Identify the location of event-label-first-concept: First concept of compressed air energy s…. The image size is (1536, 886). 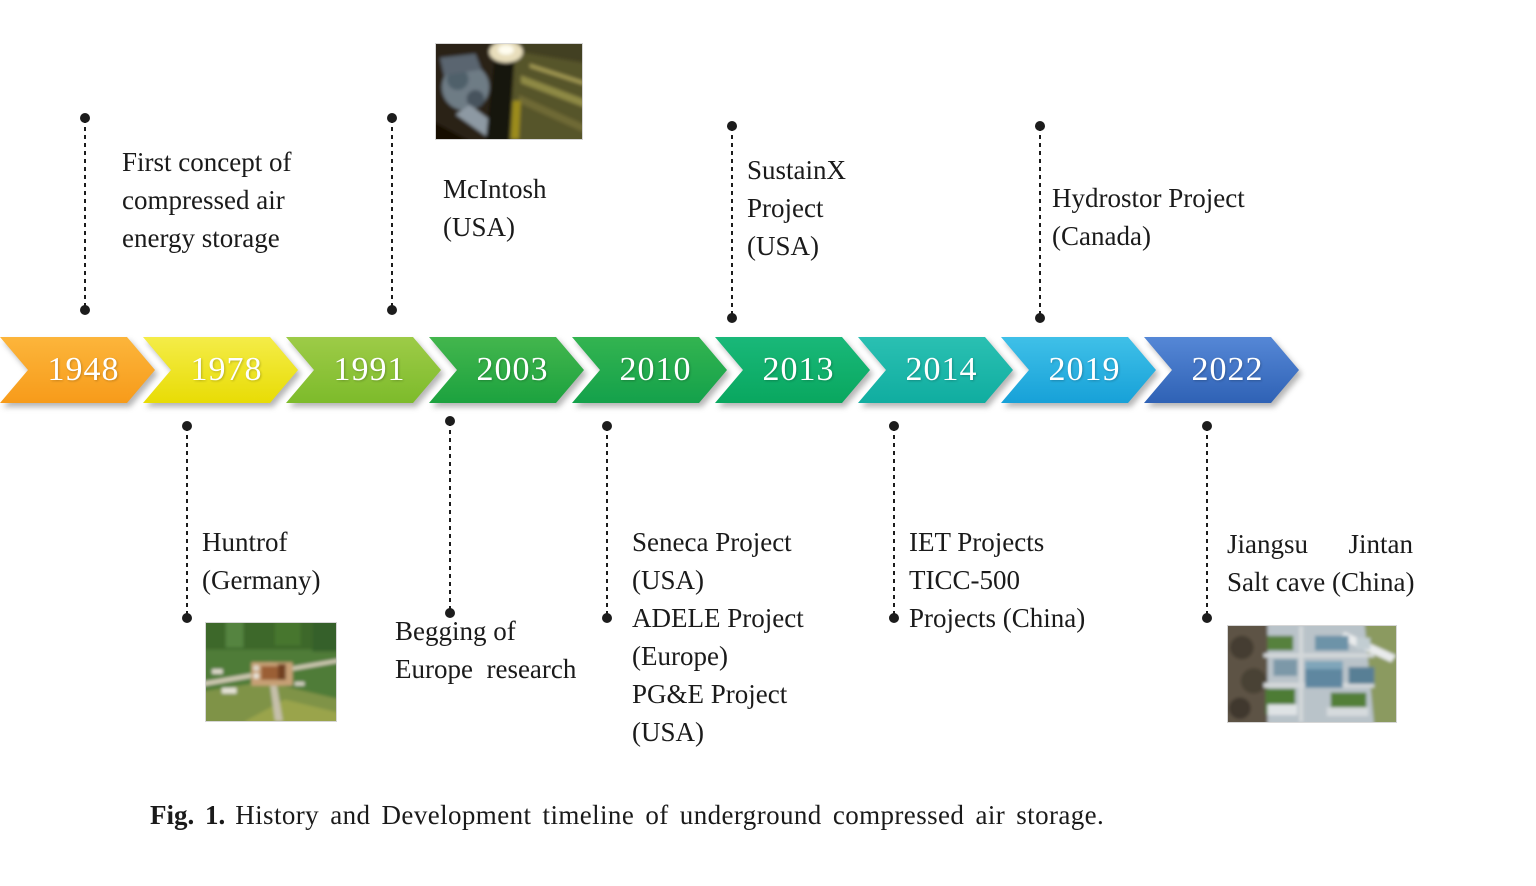
(207, 200).